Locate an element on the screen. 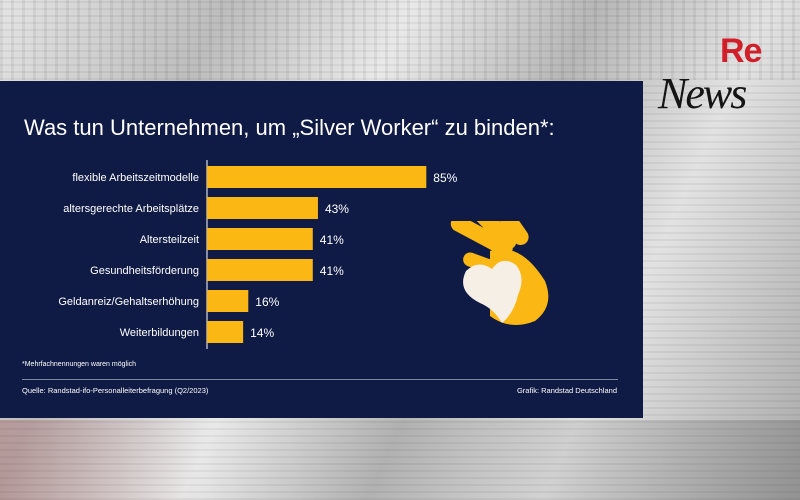 The image size is (800, 500). divider is located at coordinates (320, 379).